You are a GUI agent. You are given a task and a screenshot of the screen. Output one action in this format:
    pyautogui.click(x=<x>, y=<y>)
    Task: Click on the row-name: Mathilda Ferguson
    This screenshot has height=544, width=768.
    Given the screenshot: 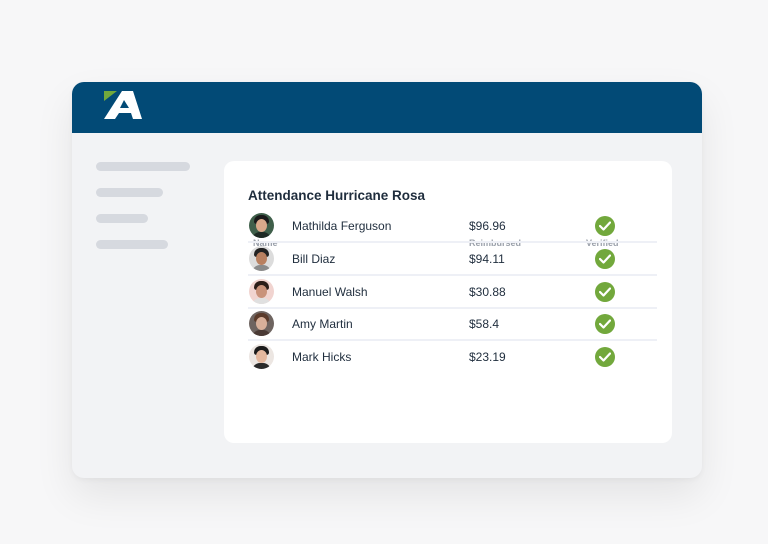 What is the action you would take?
    pyautogui.click(x=342, y=226)
    